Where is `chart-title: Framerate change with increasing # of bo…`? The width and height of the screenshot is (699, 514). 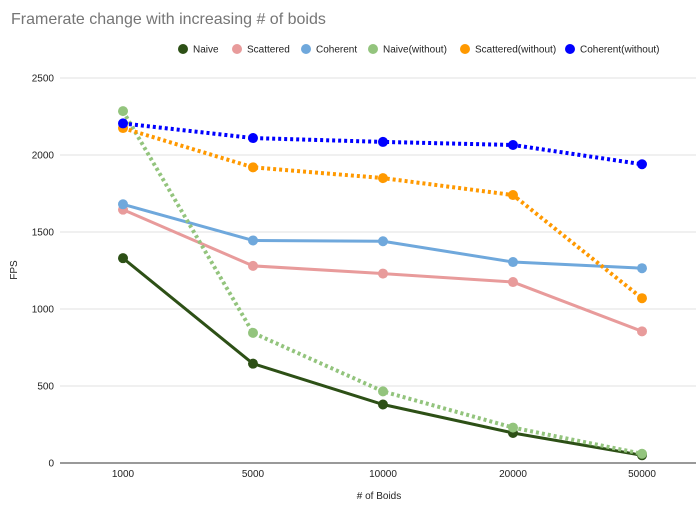
chart-title: Framerate change with increasing # of bo… is located at coordinates (168, 19).